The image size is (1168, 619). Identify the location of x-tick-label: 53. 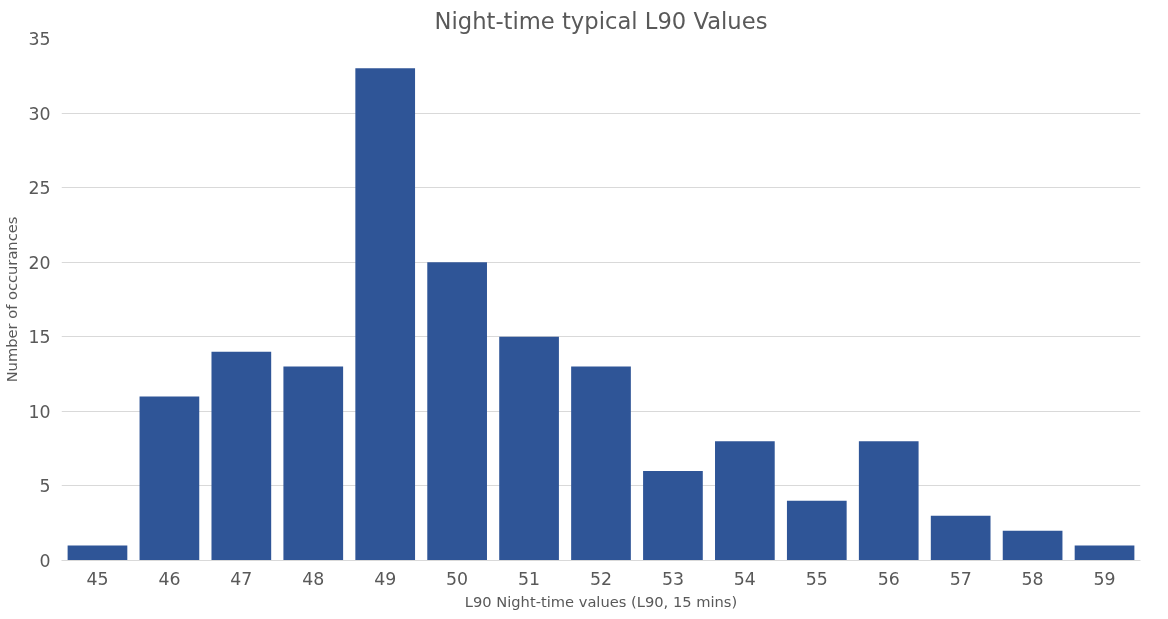
(672, 578).